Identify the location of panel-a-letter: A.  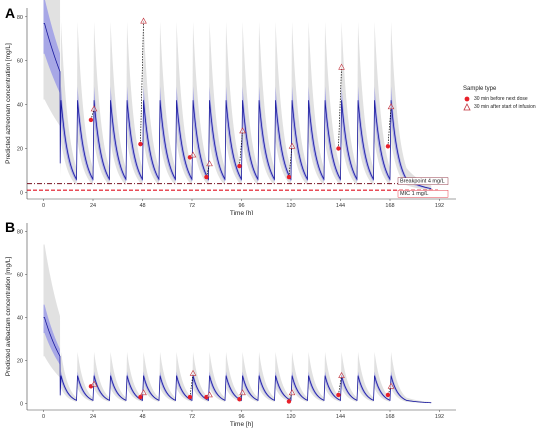
(10, 13).